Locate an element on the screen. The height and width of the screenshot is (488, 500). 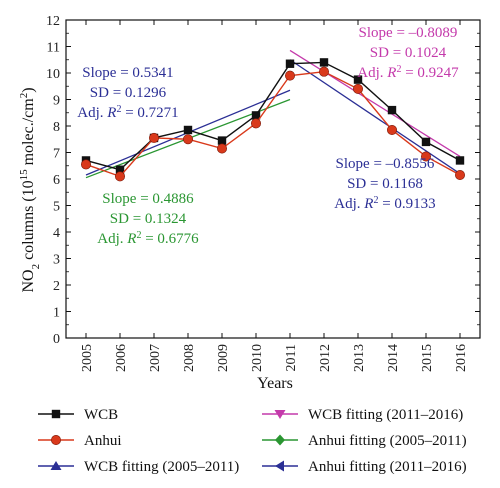
x-tick-label: 2005 is located at coordinates (87, 358).